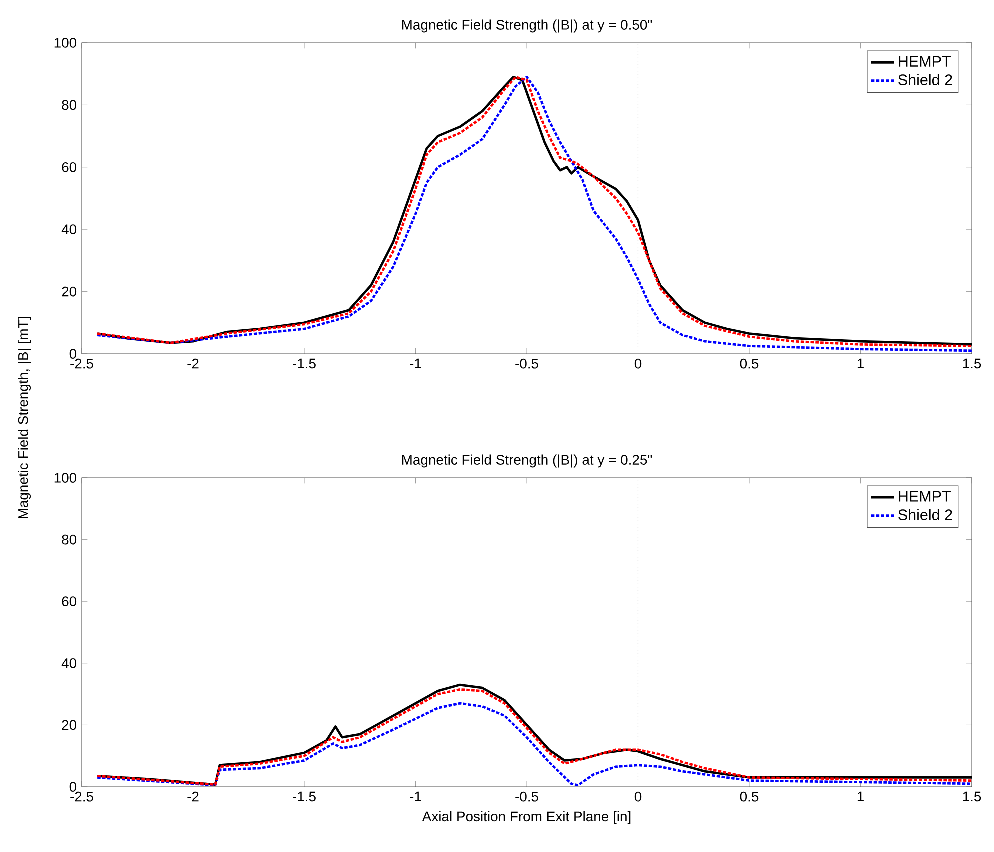 This screenshot has width=994, height=852. I want to click on chart-title: Magnetic Field Strength (|B|) at y = 0.50", so click(527, 26).